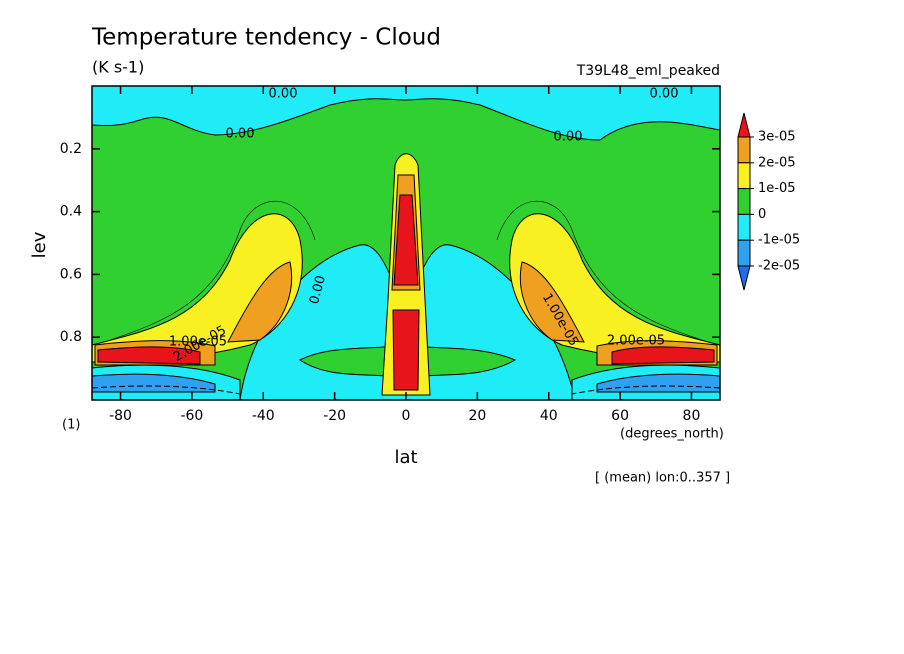 This screenshot has width=904, height=654. I want to click on y-tick-label: 0.8, so click(71, 337).